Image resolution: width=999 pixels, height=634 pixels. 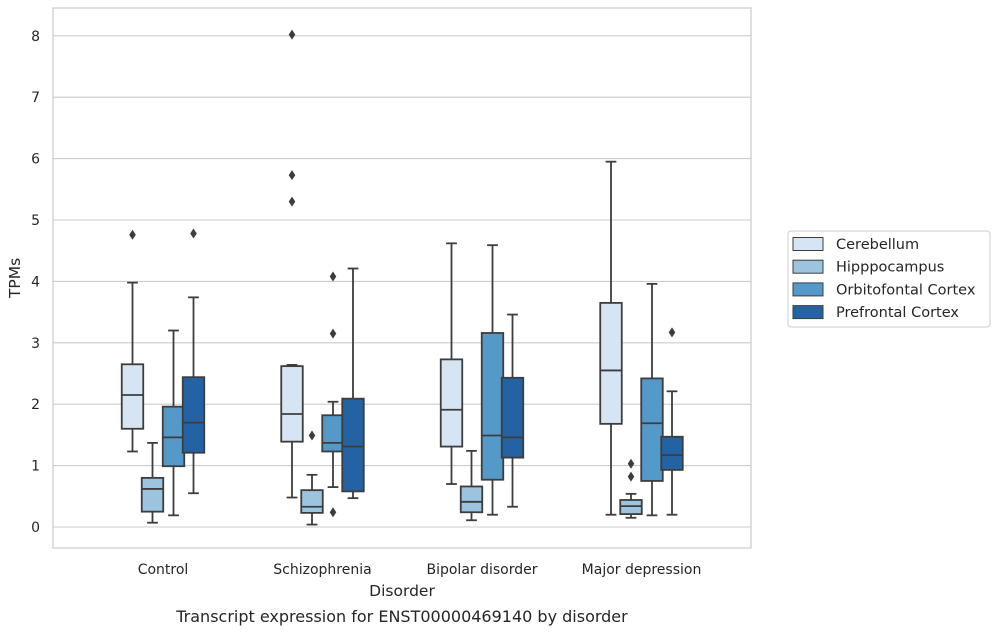 What do you see at coordinates (35, 98) in the screenshot?
I see `y-tick-label: 7` at bounding box center [35, 98].